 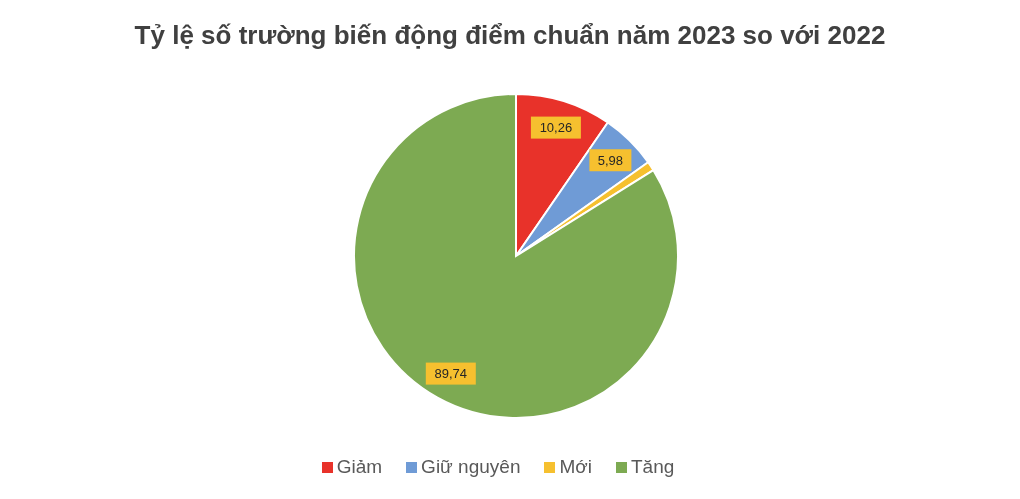 I want to click on legend-label: Mới, so click(x=575, y=466).